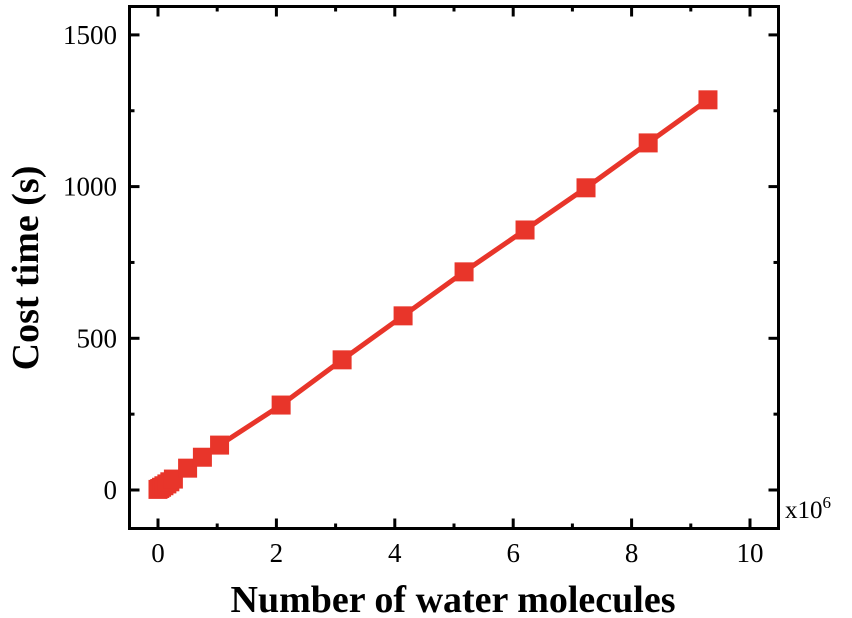 The width and height of the screenshot is (852, 618). Describe the element at coordinates (90, 35) in the screenshot. I see `y-tick-label: 1500` at that location.